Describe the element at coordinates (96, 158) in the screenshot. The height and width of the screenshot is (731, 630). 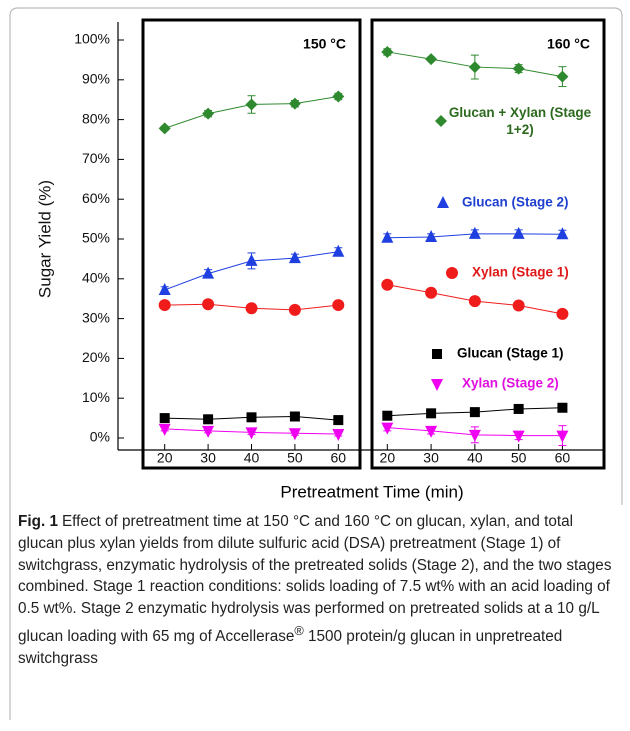
I see `y-tick-label: 70%` at that location.